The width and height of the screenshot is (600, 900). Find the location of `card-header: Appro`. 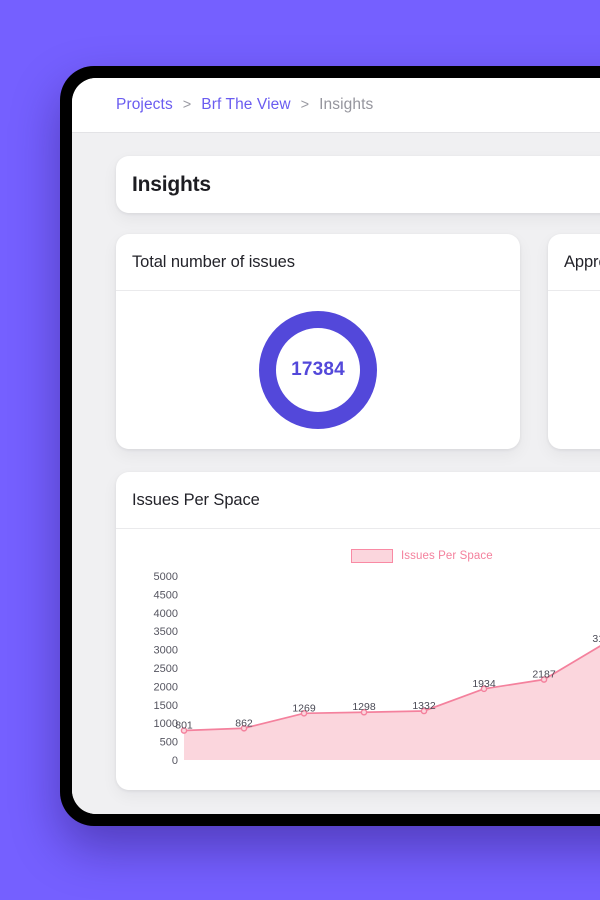

card-header: Appro is located at coordinates (574, 262).